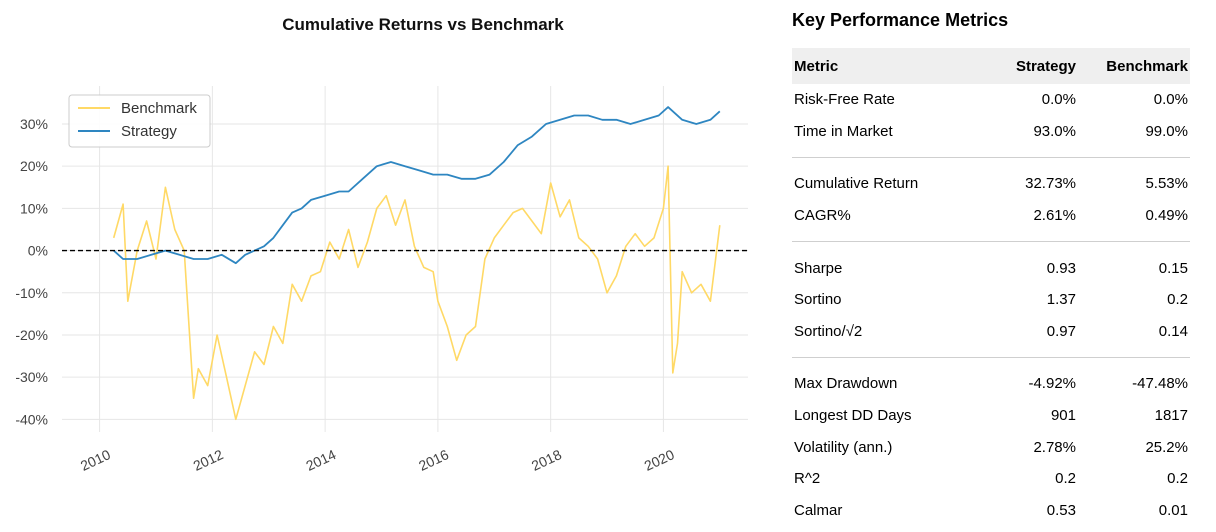  I want to click on benchmark-value-cell: 0.15, so click(1173, 268).